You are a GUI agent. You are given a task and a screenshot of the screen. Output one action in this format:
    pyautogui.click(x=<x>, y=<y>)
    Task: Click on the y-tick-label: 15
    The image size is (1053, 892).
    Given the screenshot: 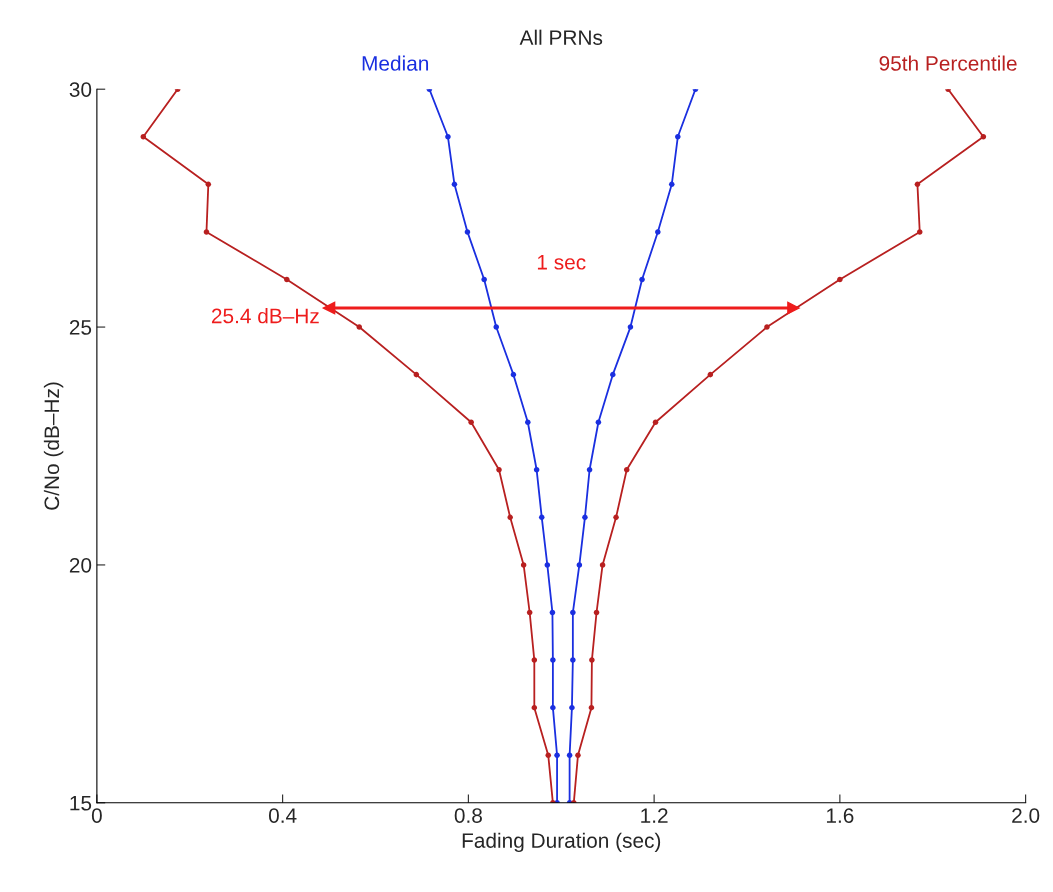 What is the action you would take?
    pyautogui.click(x=81, y=803)
    